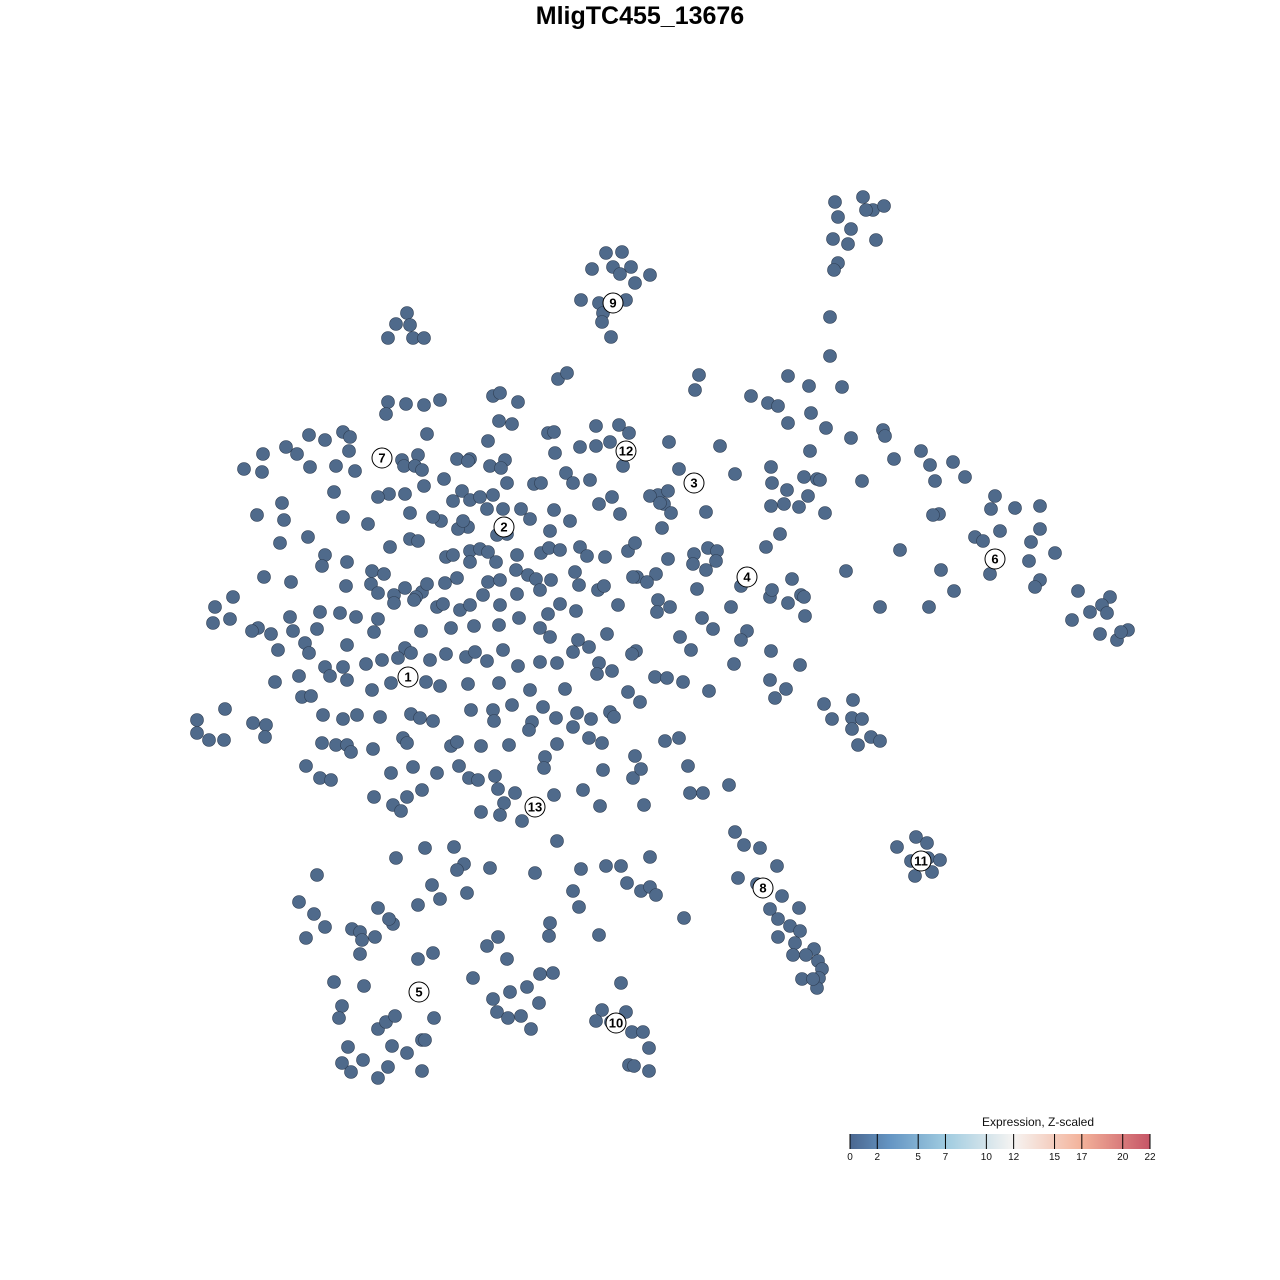  Describe the element at coordinates (407, 677) in the screenshot. I see `cluster-label-text: 1` at that location.